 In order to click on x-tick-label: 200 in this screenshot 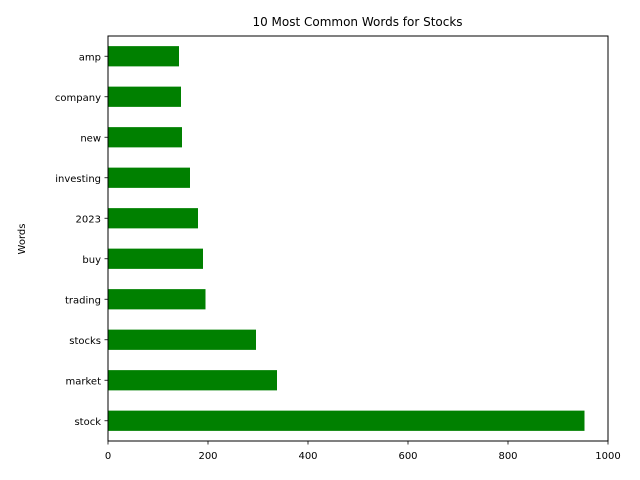, I will do `click(207, 456)`.